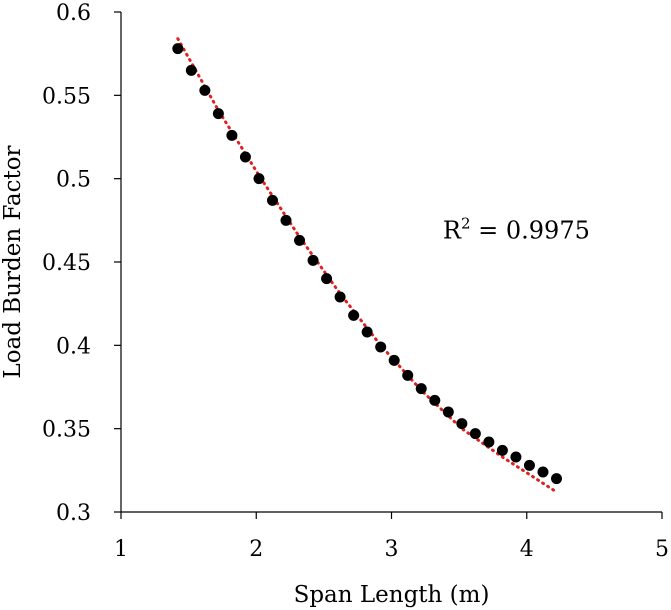  Describe the element at coordinates (66, 96) in the screenshot. I see `y-tick-label: 0.55` at that location.